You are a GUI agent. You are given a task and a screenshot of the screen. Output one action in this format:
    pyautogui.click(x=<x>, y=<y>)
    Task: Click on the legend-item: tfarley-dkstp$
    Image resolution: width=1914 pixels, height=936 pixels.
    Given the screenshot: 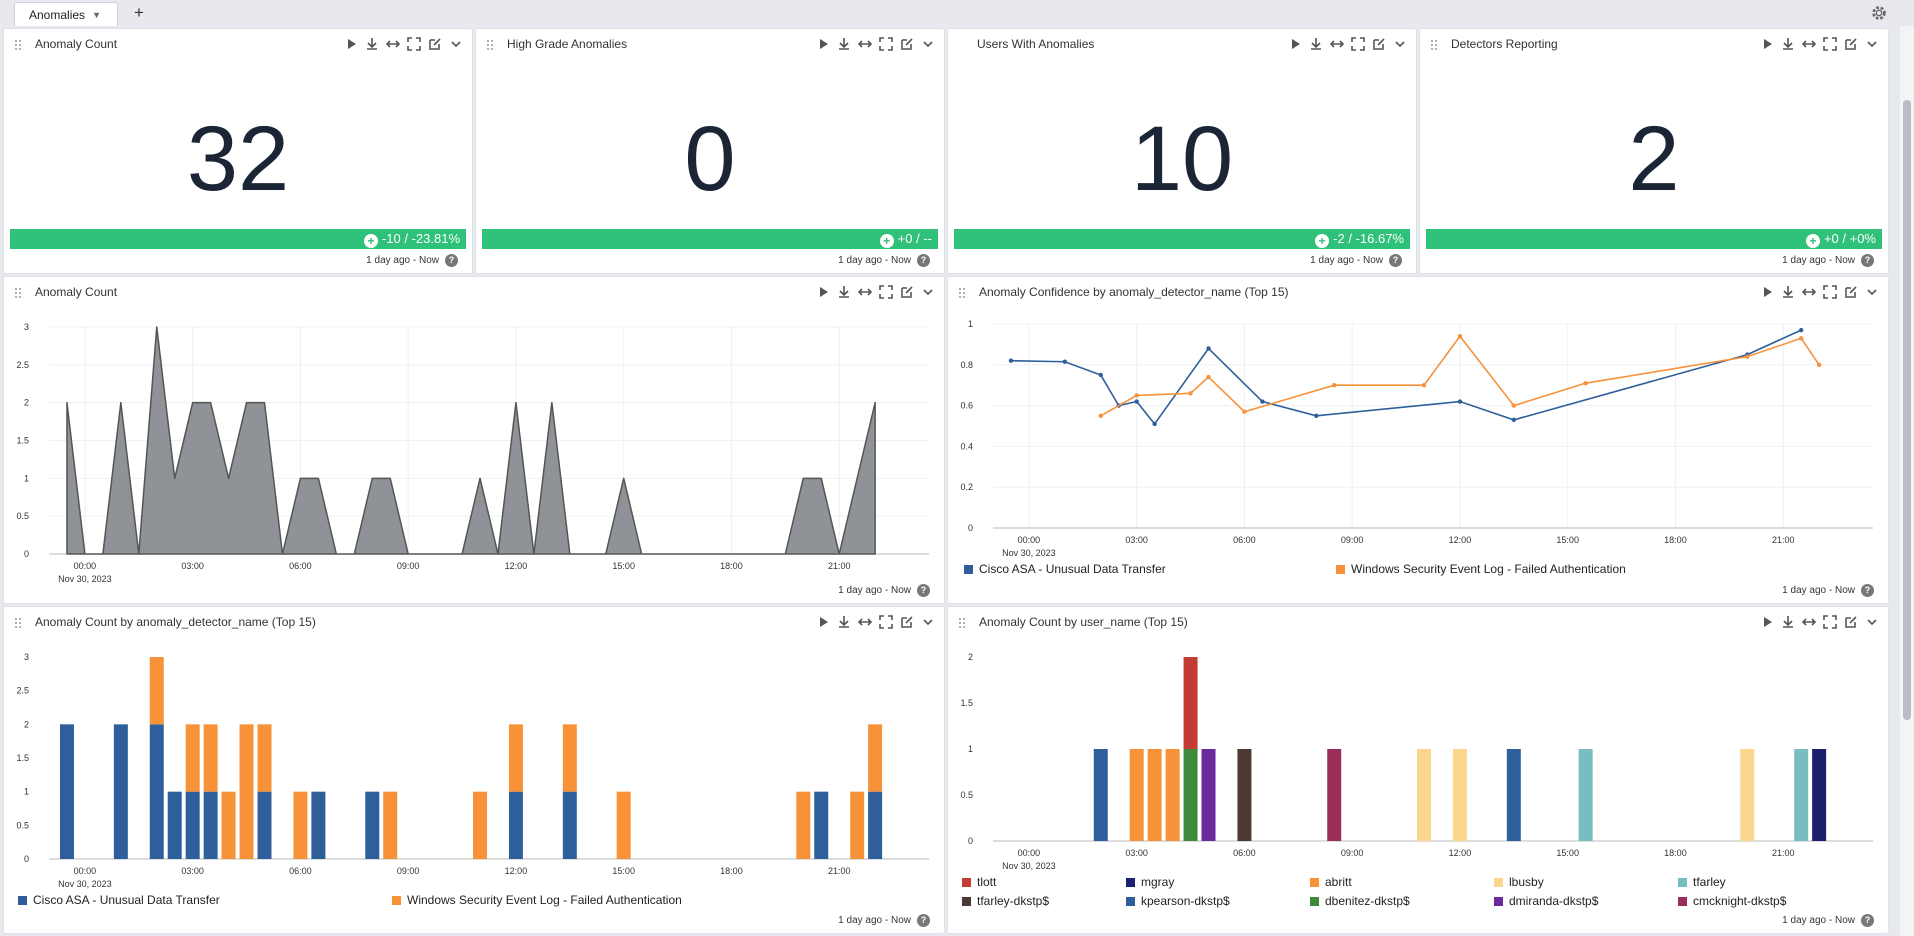 What is the action you would take?
    pyautogui.click(x=1005, y=901)
    